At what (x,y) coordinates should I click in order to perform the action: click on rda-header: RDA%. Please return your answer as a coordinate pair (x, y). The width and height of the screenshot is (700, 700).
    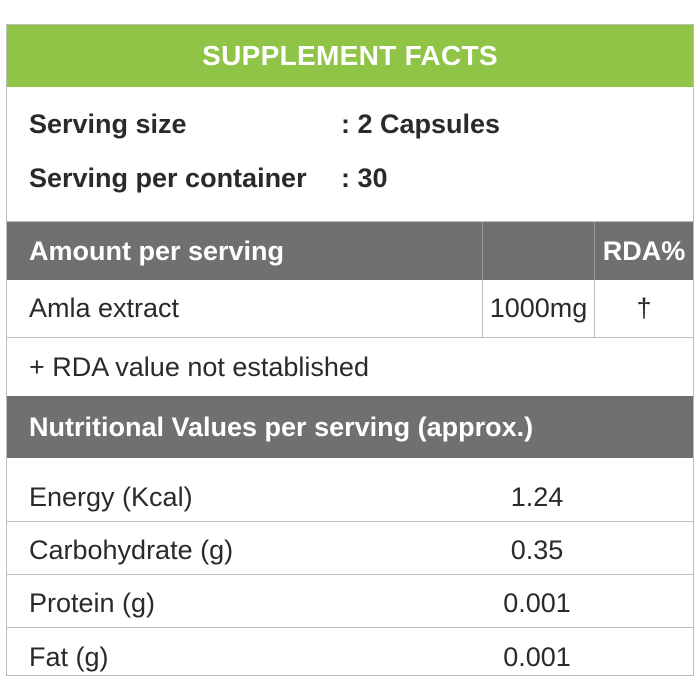
    Looking at the image, I should click on (644, 250).